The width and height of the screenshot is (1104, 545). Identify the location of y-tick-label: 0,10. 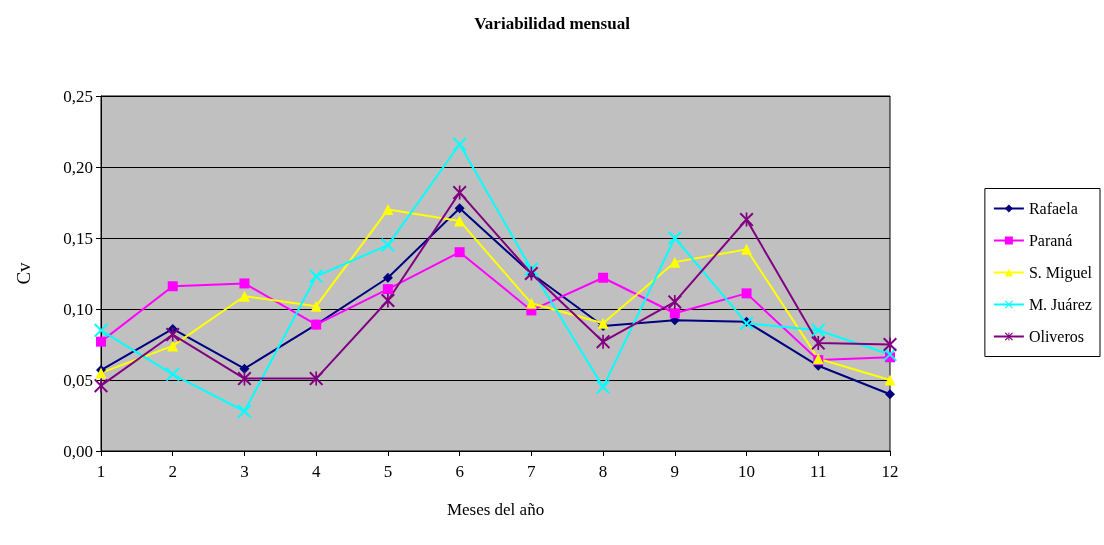
(78, 309).